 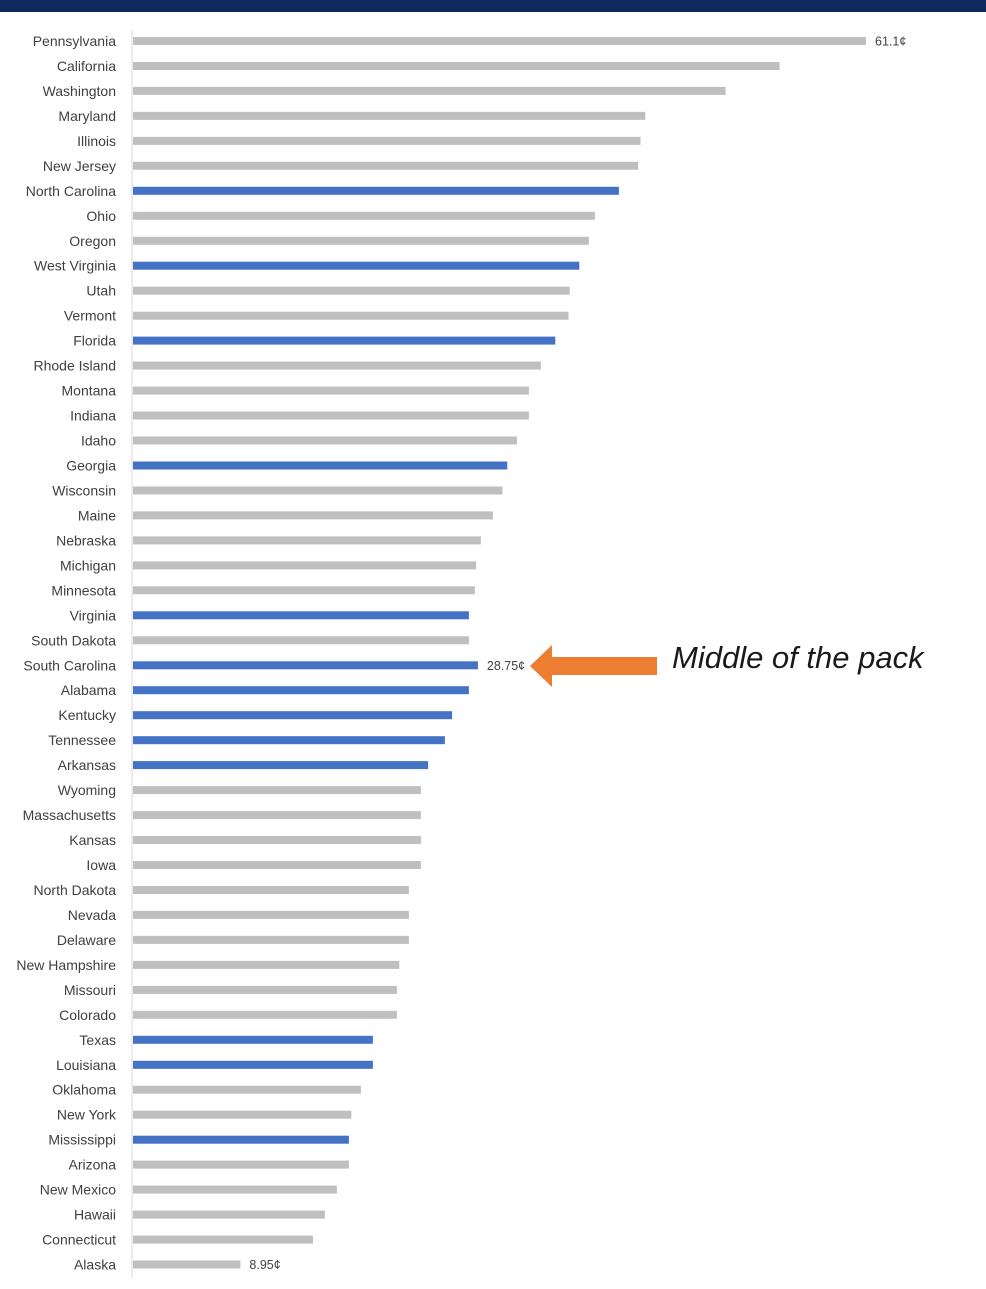 I want to click on bar-washington, so click(x=429, y=90).